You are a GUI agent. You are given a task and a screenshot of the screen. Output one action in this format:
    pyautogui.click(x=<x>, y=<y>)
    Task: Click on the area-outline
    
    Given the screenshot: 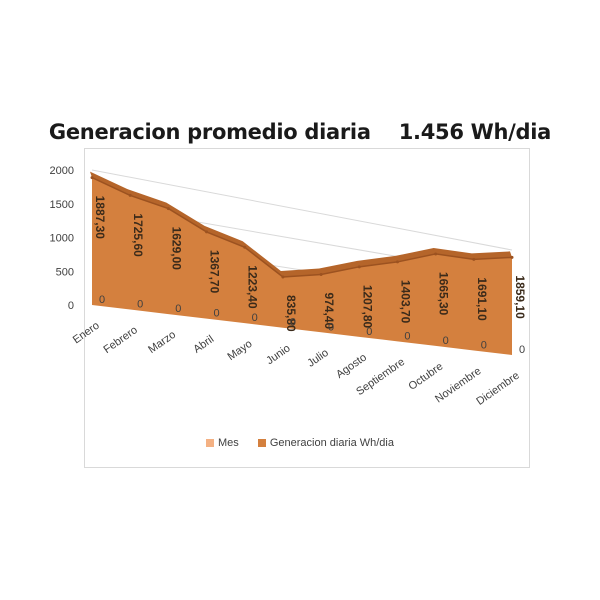 What is the action you would take?
    pyautogui.click(x=302, y=227)
    